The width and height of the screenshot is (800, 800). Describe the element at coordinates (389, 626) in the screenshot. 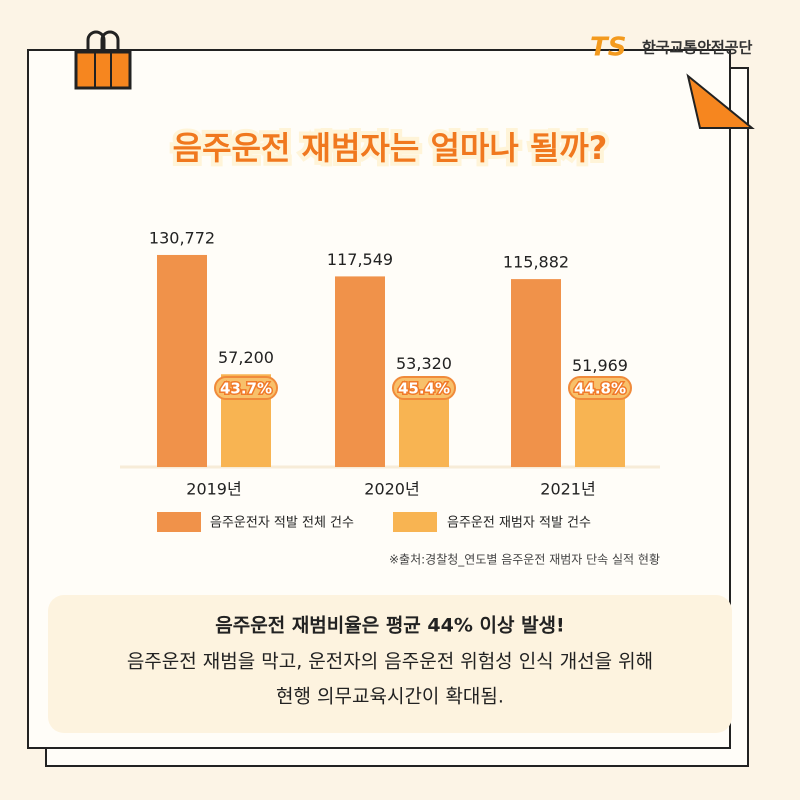

I see `summary-headline: 음주운전 재범비율은 평균 44% 이상 발생!` at that location.